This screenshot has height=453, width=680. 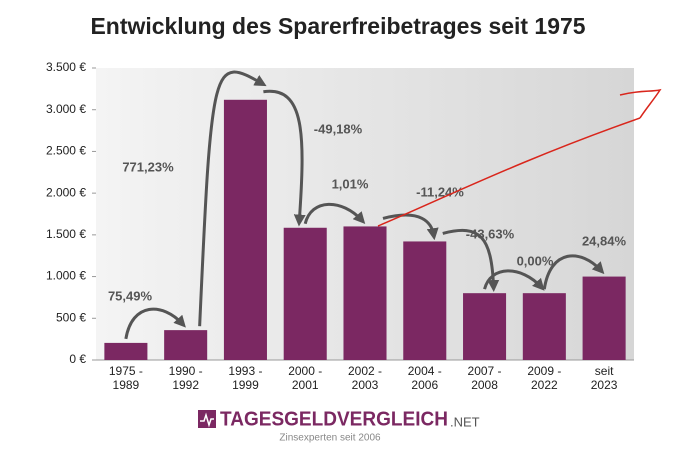 What do you see at coordinates (71, 317) in the screenshot?
I see `y-tick-label: 500 €` at bounding box center [71, 317].